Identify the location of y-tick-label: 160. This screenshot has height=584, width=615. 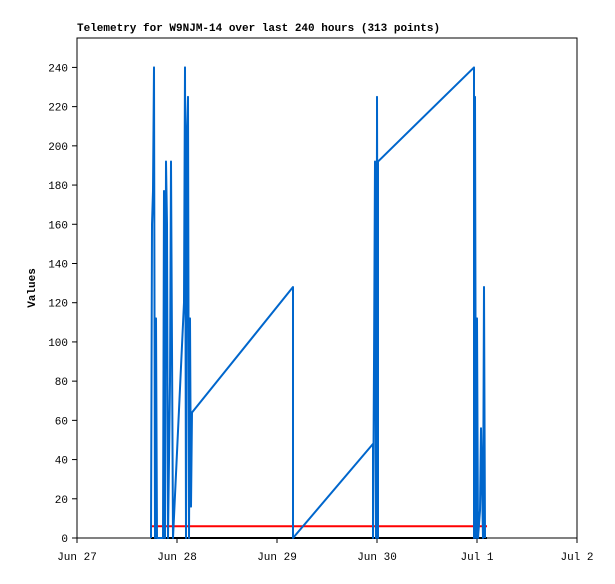
(58, 226).